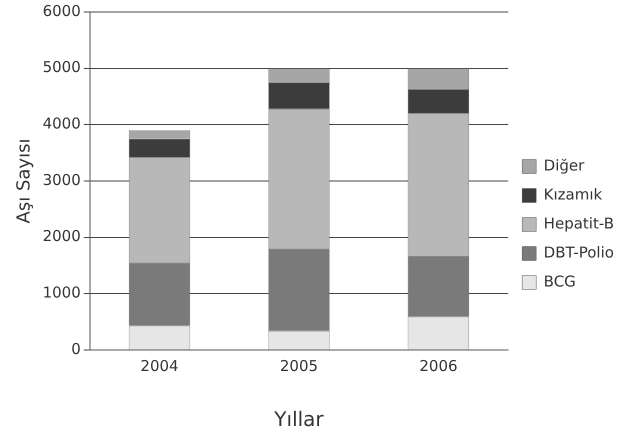  What do you see at coordinates (565, 165) in the screenshot?
I see `legend-label: Diğer` at bounding box center [565, 165].